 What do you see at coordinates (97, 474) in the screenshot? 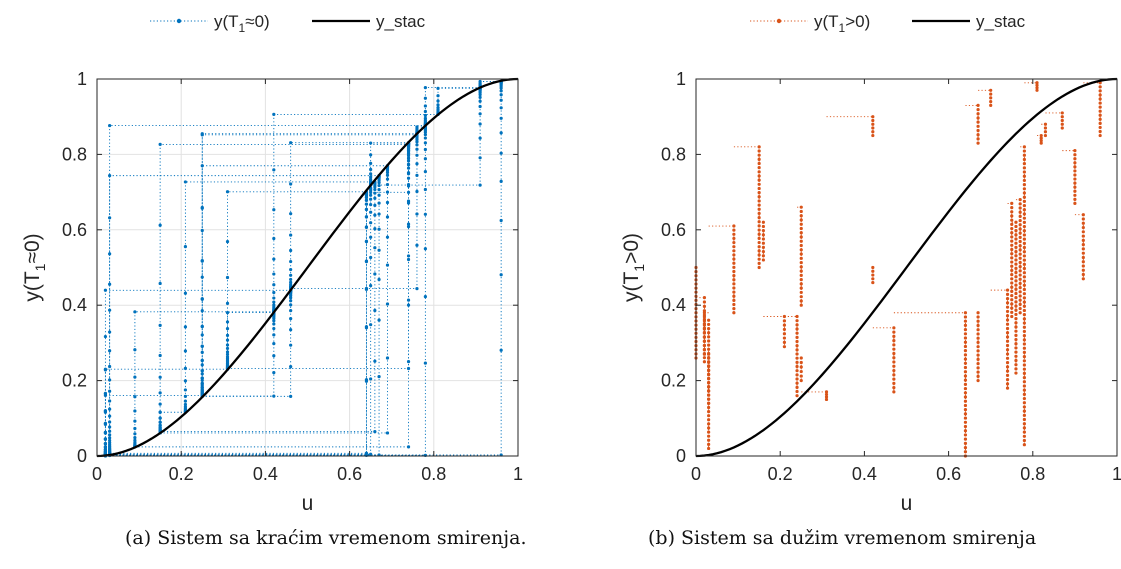
I see `x-tick-label: 0` at bounding box center [97, 474].